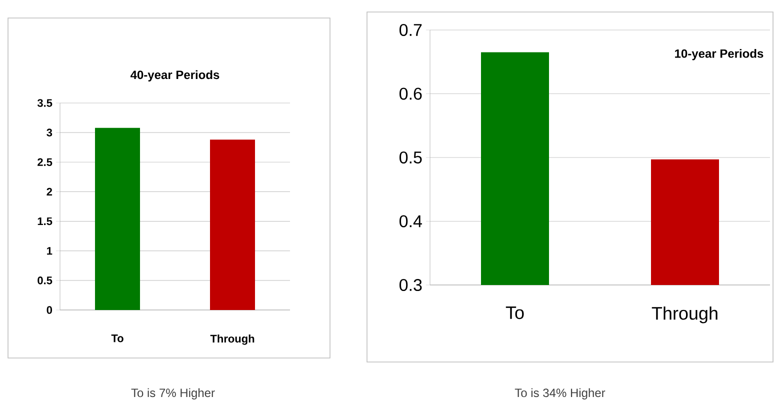 The height and width of the screenshot is (403, 774). I want to click on y-tick-label: 0.4, so click(410, 221).